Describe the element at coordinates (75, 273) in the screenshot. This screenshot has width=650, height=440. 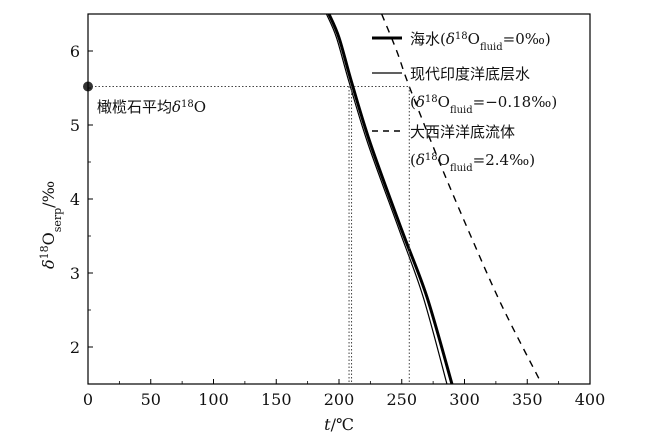
I see `y-tick-label: 3` at that location.